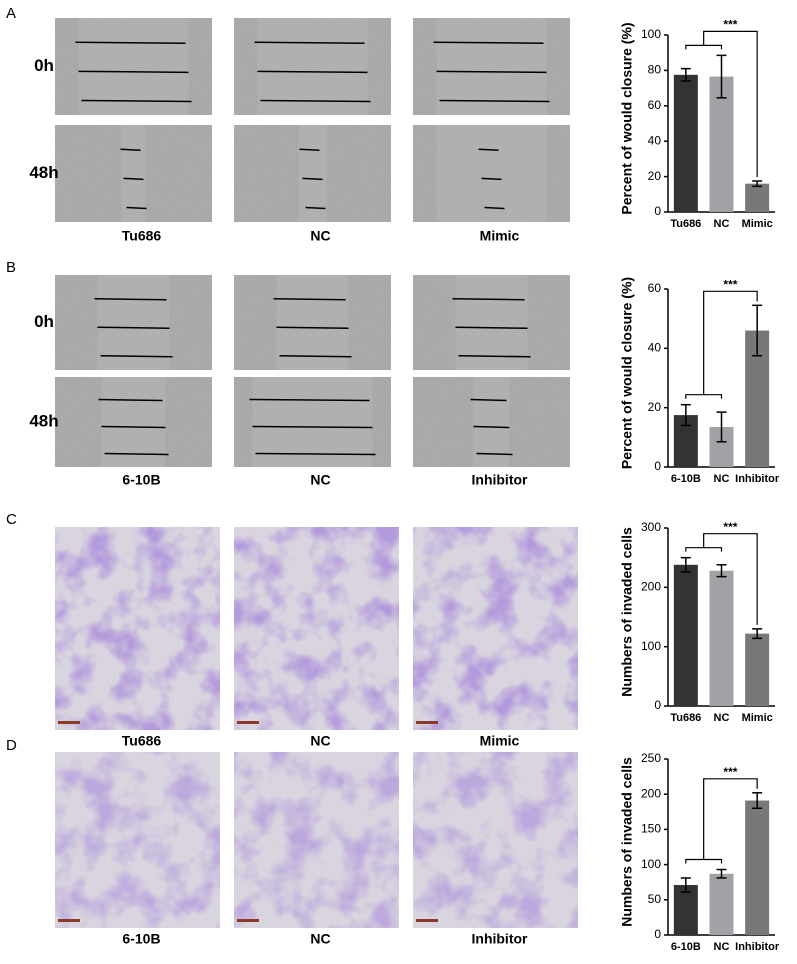 Image resolution: width=797 pixels, height=964 pixels. I want to click on y-tick-label: 40, so click(655, 140).